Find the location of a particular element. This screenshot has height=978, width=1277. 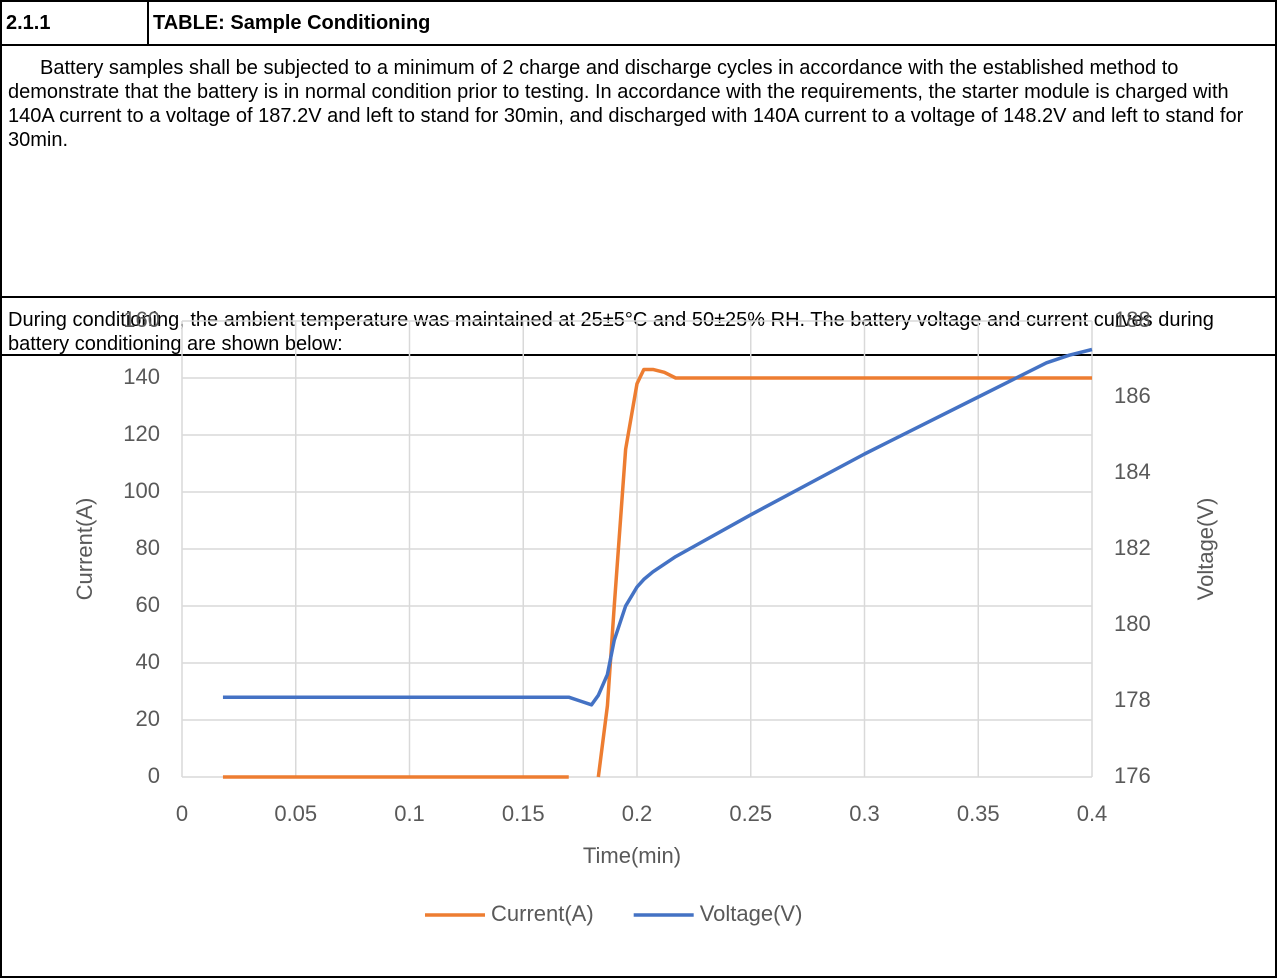

y2-tick-label: 188 is located at coordinates (1132, 319).